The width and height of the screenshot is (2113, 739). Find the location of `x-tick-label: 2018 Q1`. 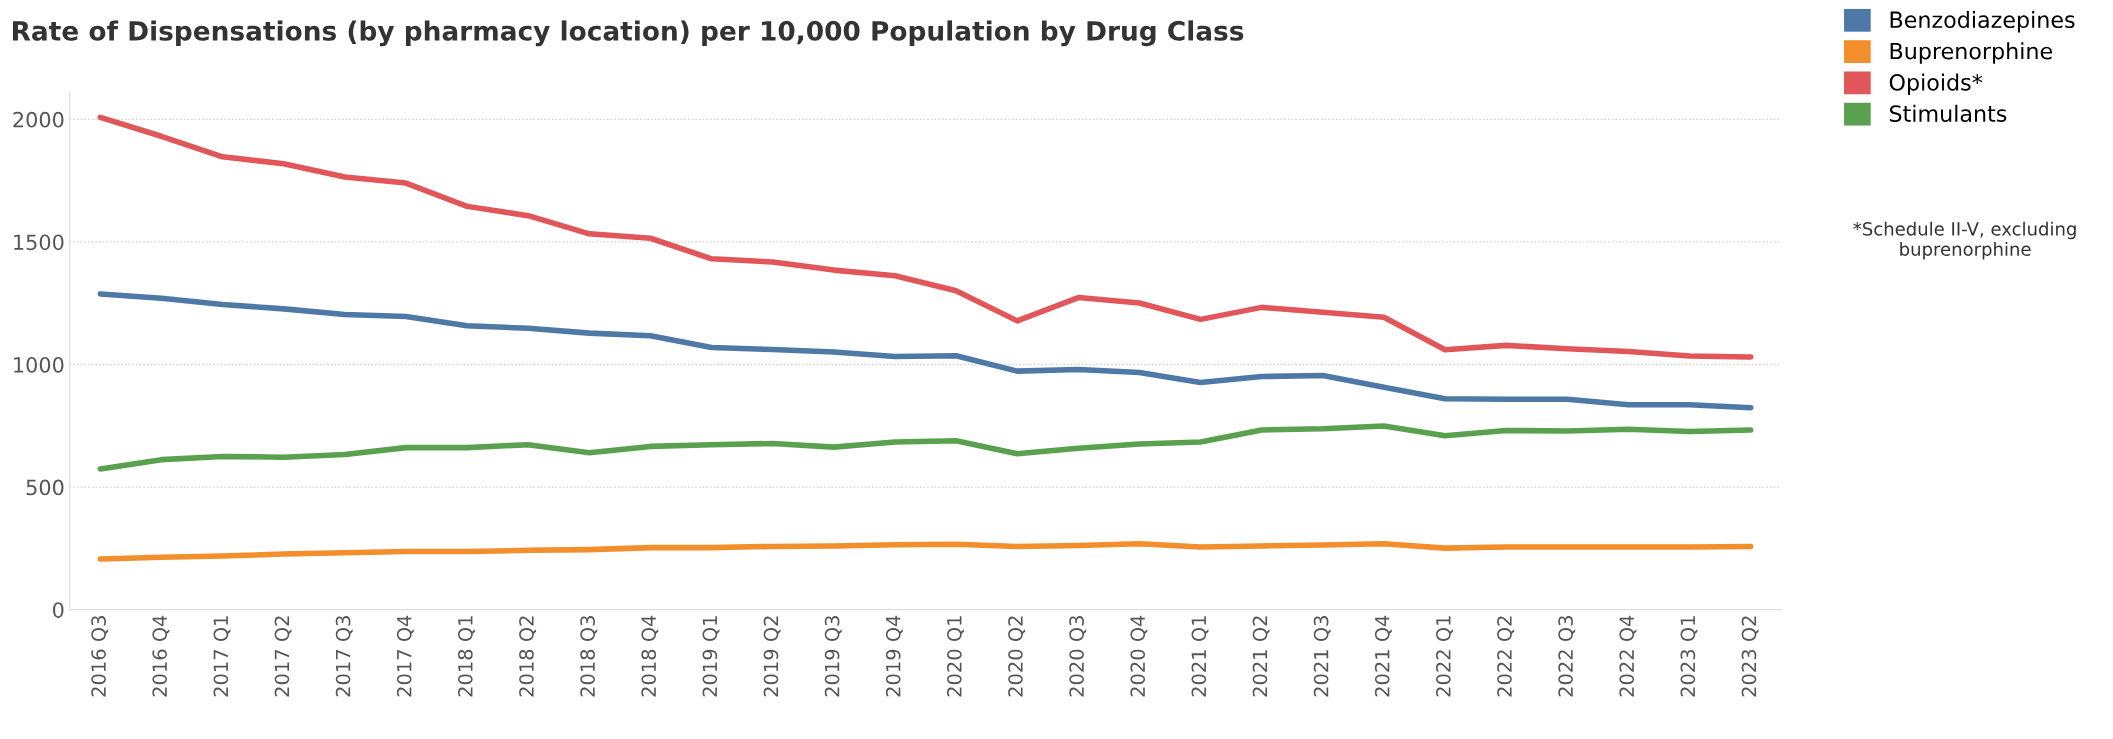

x-tick-label: 2018 Q1 is located at coordinates (466, 656).